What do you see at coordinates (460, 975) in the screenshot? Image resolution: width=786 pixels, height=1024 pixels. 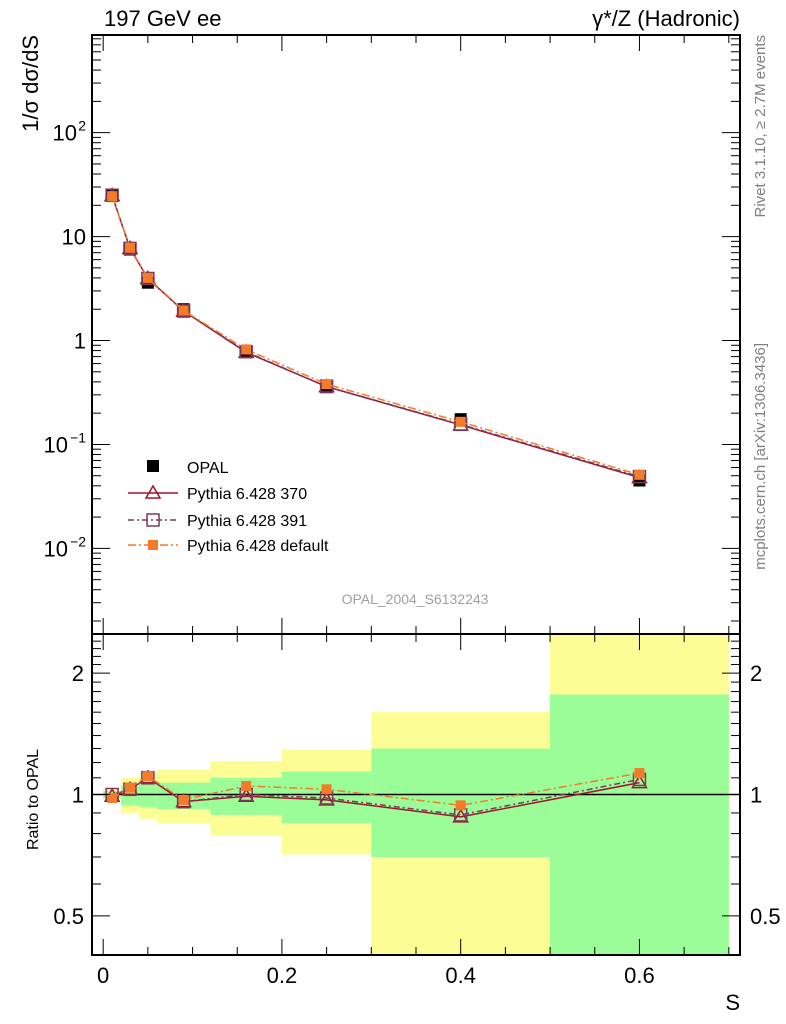 I see `x-tick-label: 0.4` at bounding box center [460, 975].